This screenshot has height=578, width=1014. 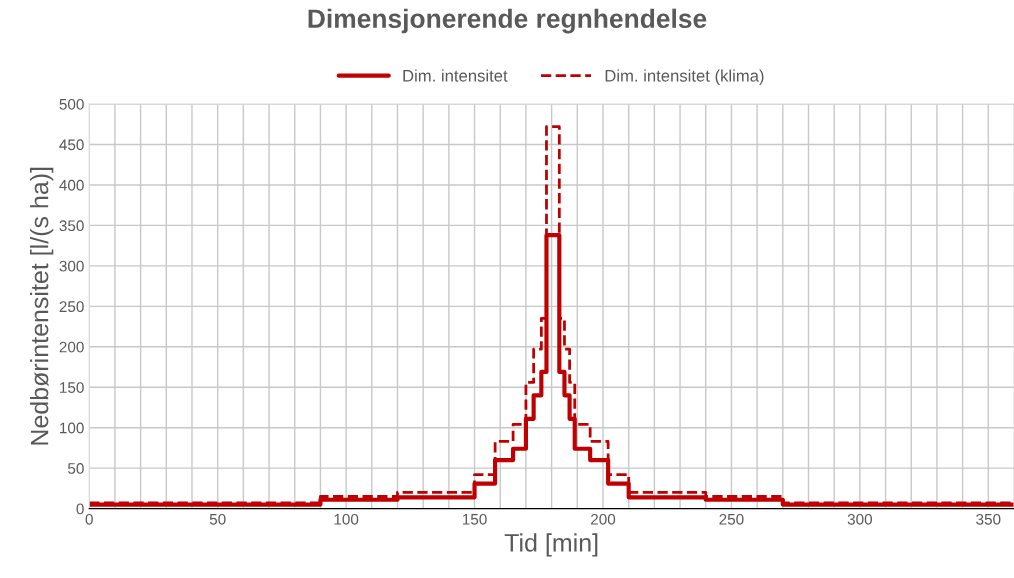 I want to click on x-tick-label: 0, so click(x=89, y=519).